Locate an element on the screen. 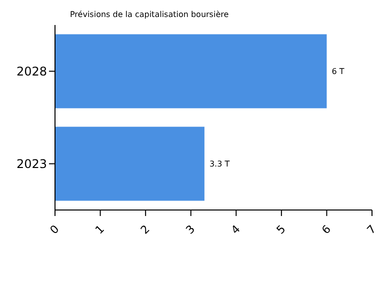 Image resolution: width=390 pixels, height=282 pixels. chart-title: Prévisions de la capitalisation boursière is located at coordinates (149, 14).